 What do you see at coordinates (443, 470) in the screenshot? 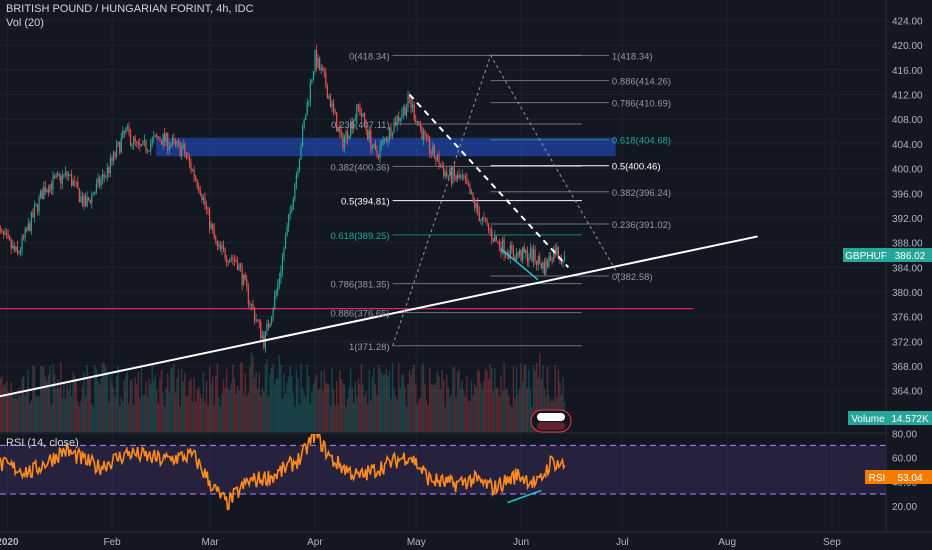
I see `rsi-band` at bounding box center [443, 470].